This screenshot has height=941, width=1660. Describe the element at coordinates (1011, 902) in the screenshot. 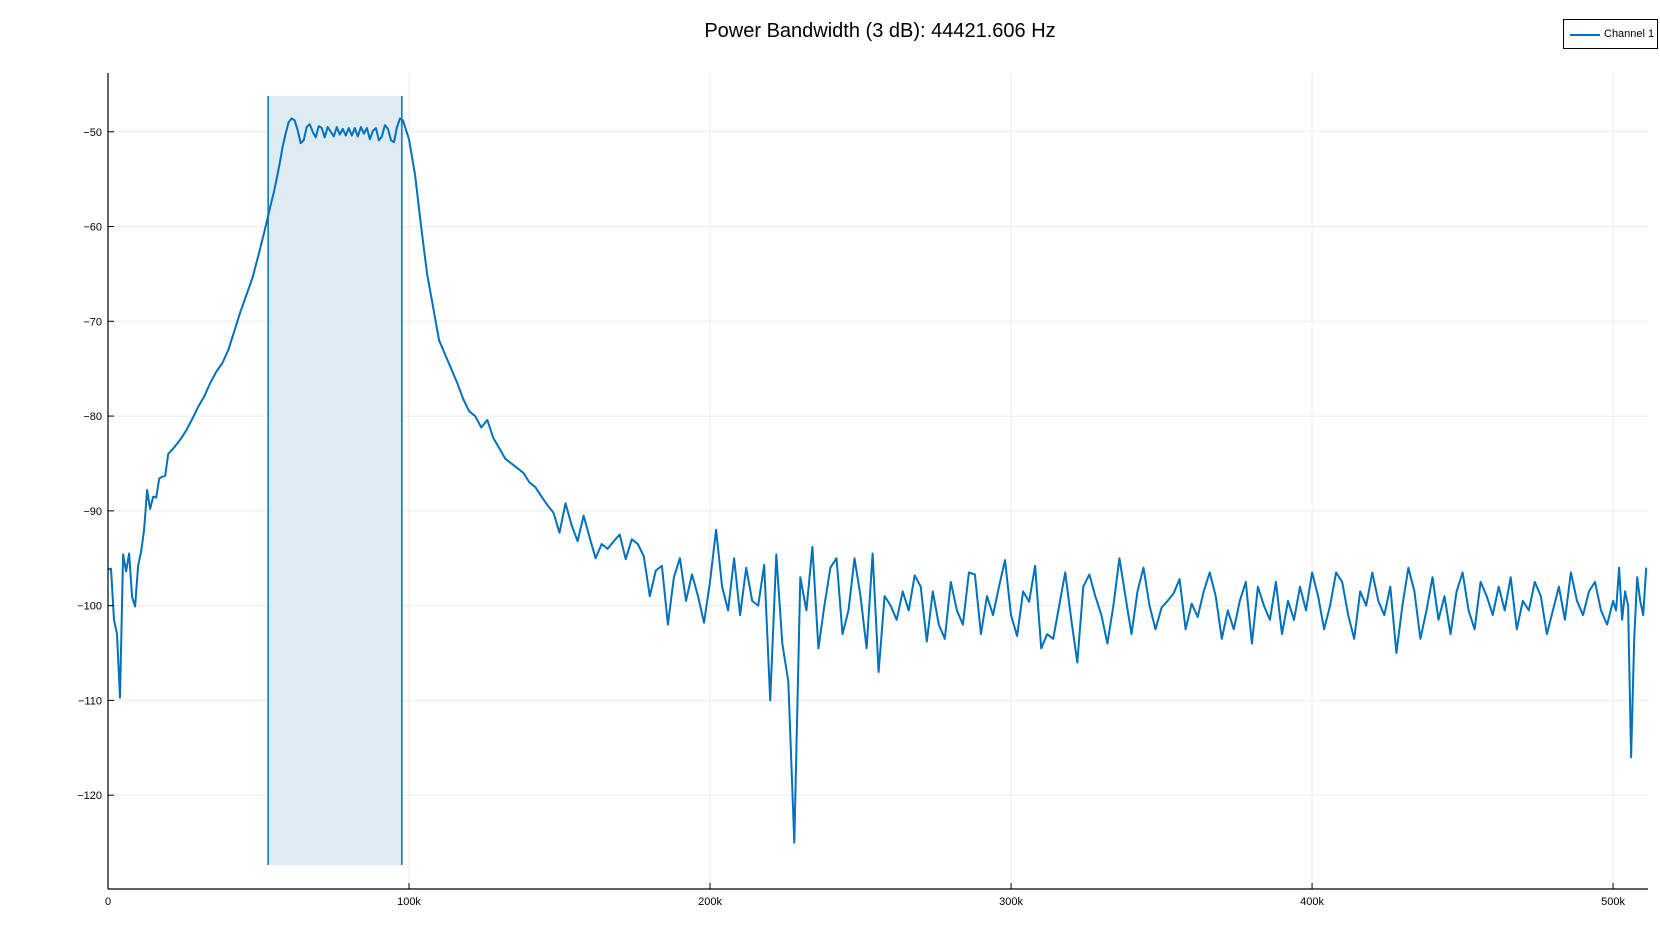

I see `x-tick-label: 300k` at that location.